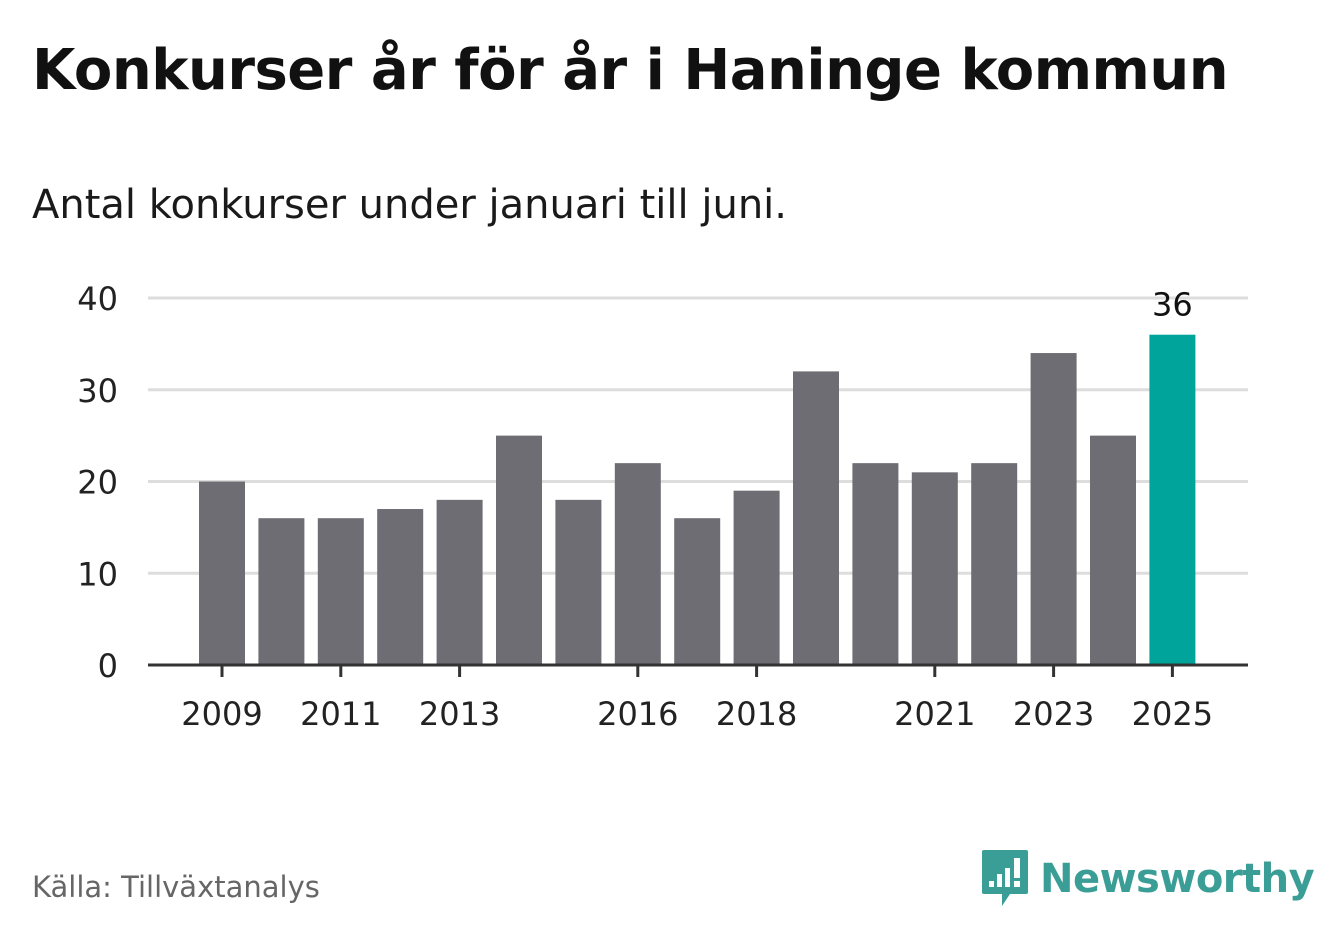  Describe the element at coordinates (1053, 509) in the screenshot. I see `bar-2023` at that location.